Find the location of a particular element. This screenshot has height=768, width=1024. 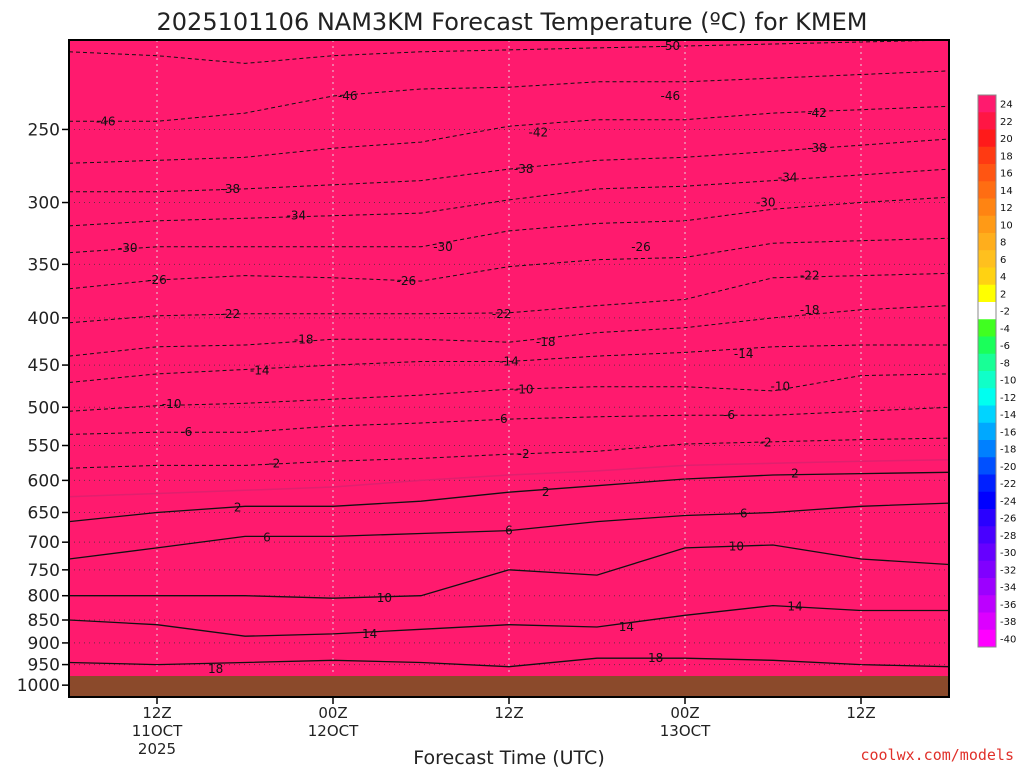

ground-surface is located at coordinates (509, 686).